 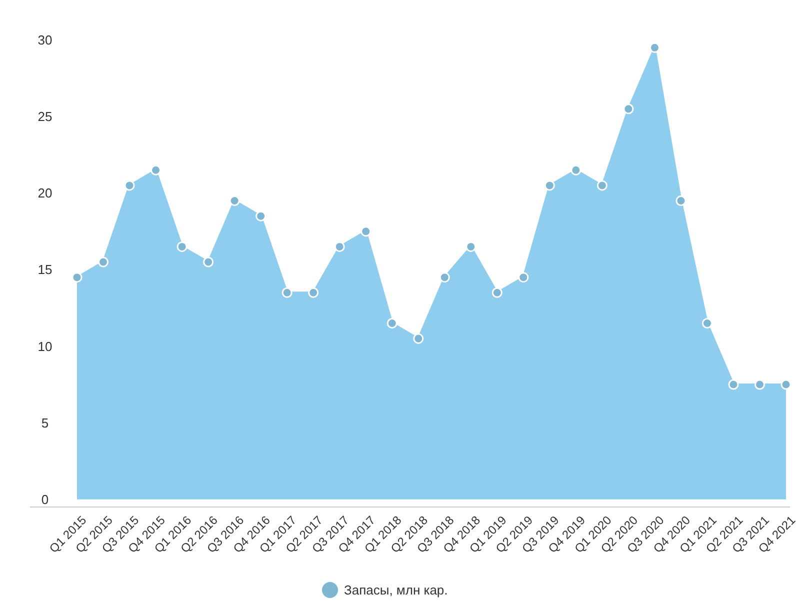 I want to click on y-tick-label: 25, so click(x=45, y=116).